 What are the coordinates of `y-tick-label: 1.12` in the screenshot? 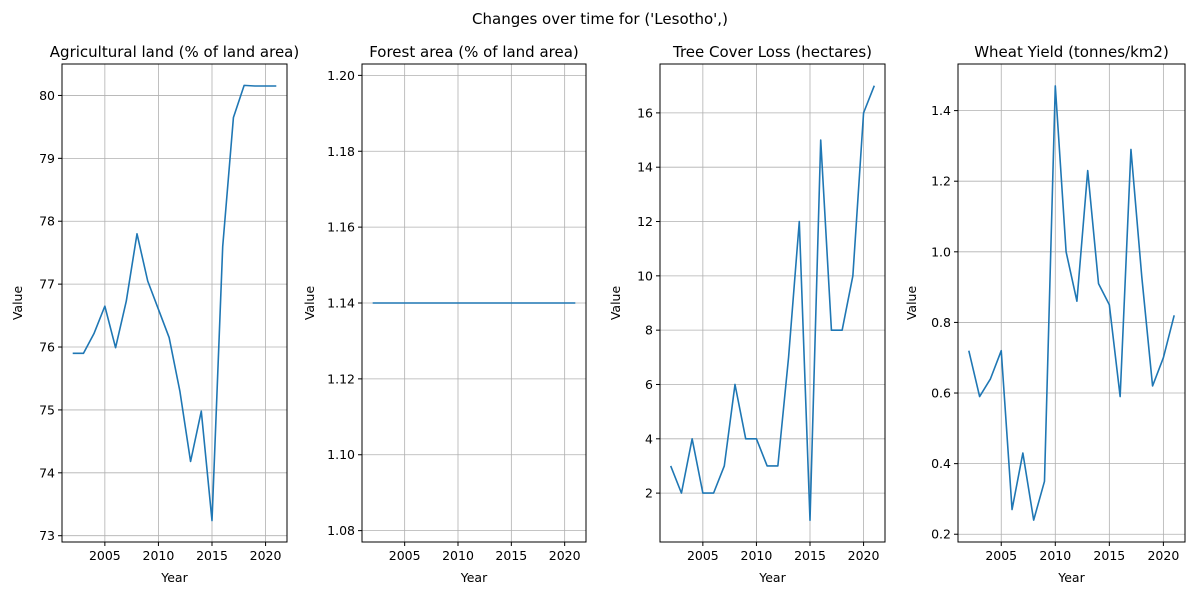 It's located at (341, 378).